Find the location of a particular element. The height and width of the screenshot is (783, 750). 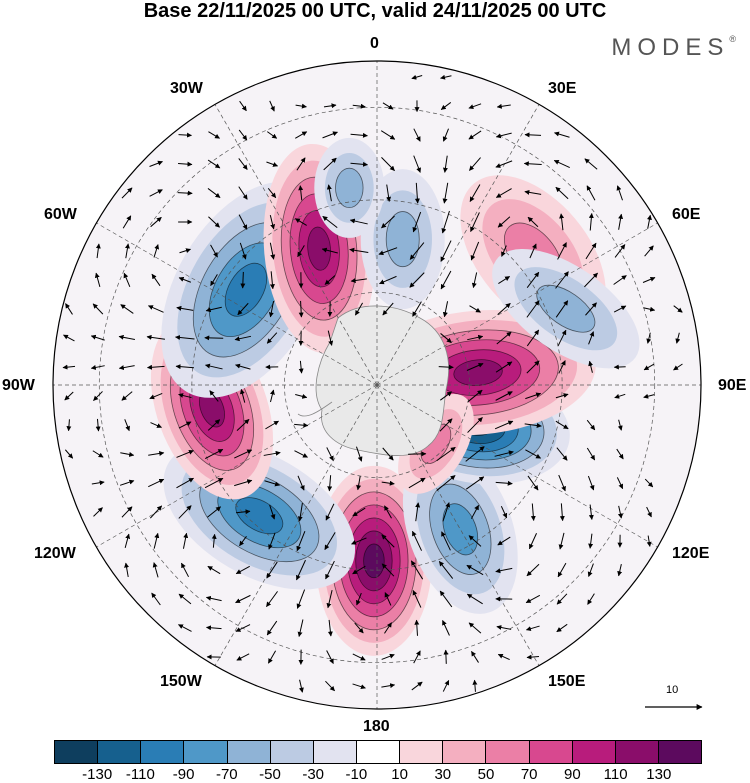

anomaly-negative-175w is located at coordinates (349, 187).